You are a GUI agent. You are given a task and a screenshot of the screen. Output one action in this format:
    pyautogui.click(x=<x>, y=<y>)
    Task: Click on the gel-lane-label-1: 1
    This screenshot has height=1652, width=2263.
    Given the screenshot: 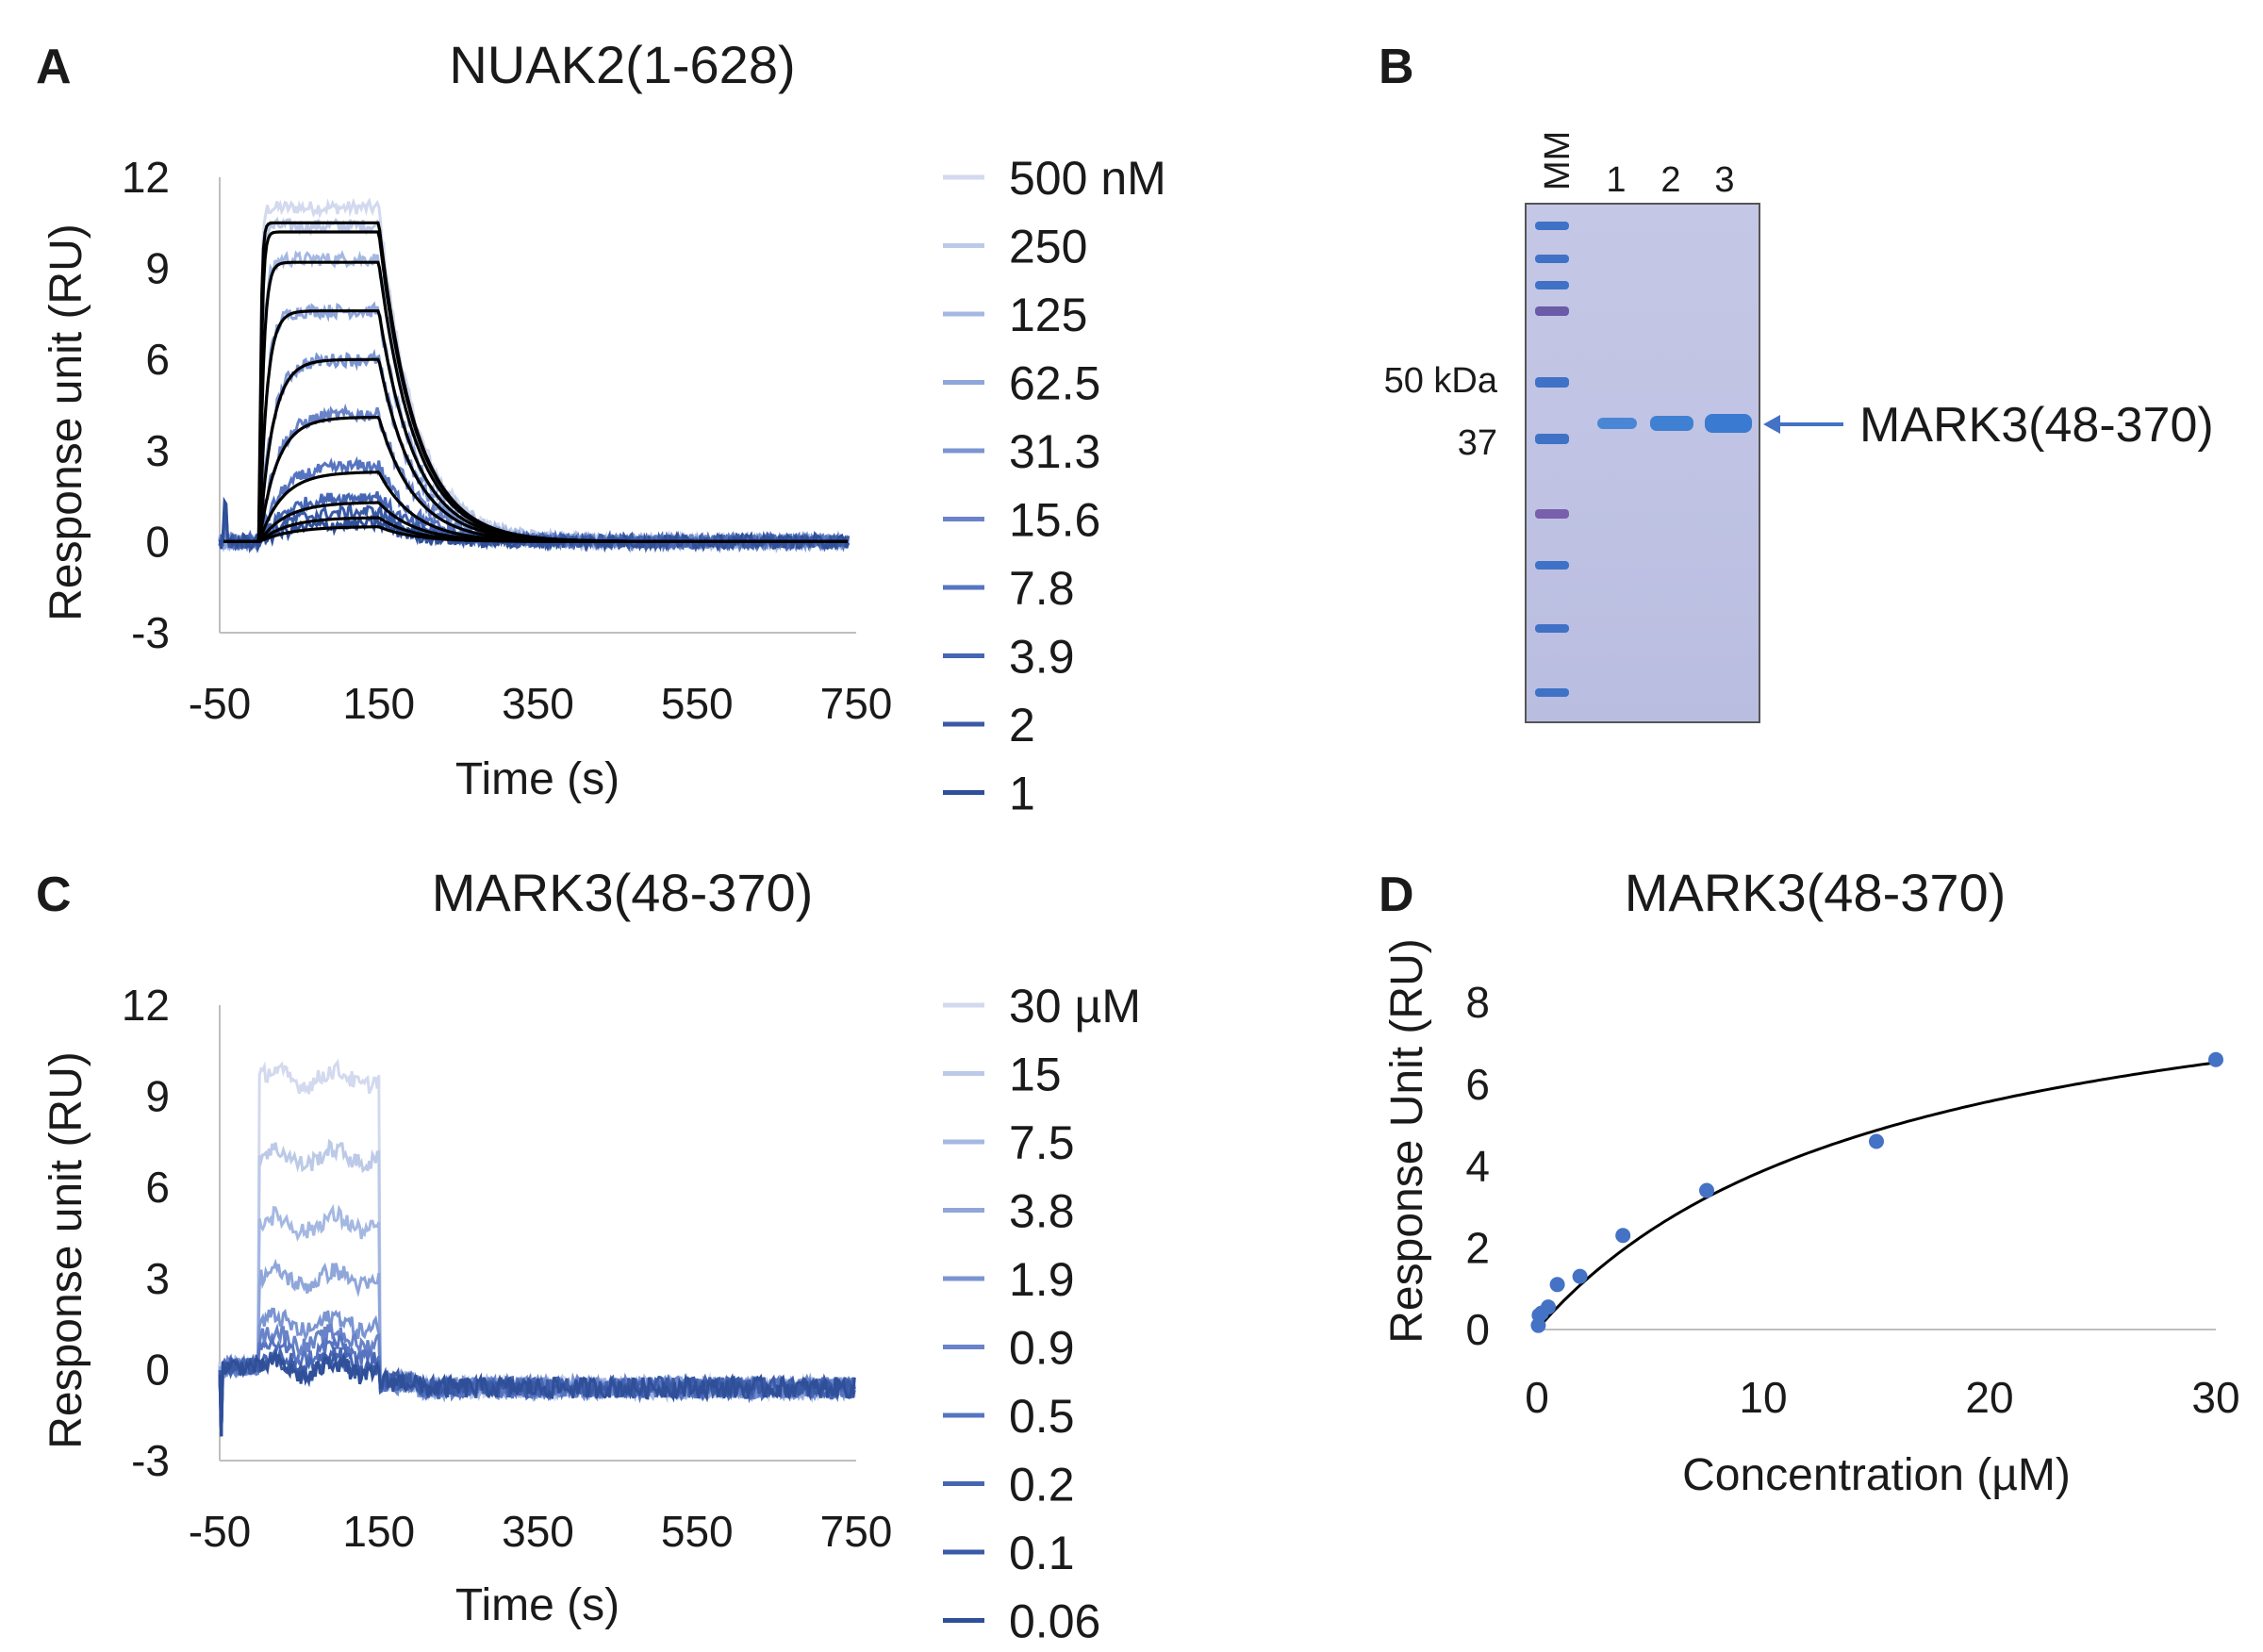 What is the action you would take?
    pyautogui.click(x=1616, y=180)
    